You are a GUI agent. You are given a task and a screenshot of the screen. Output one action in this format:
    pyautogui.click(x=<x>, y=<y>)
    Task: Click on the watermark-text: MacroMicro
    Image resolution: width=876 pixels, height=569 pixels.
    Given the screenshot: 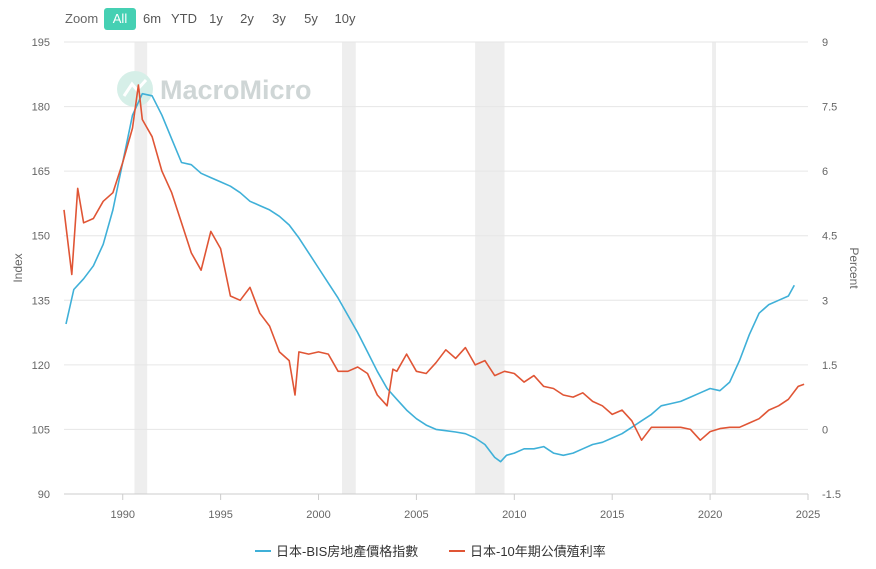 What is the action you would take?
    pyautogui.click(x=236, y=90)
    